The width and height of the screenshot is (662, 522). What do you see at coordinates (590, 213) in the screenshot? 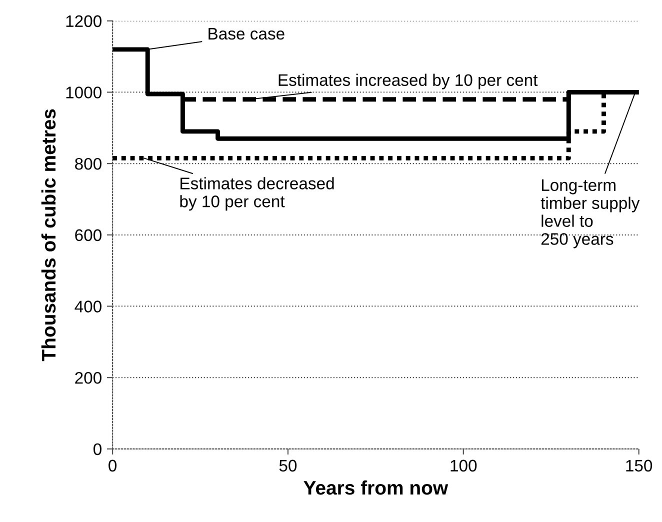
I see `annotation: Long-term timber supply level to 250 years` at bounding box center [590, 213].